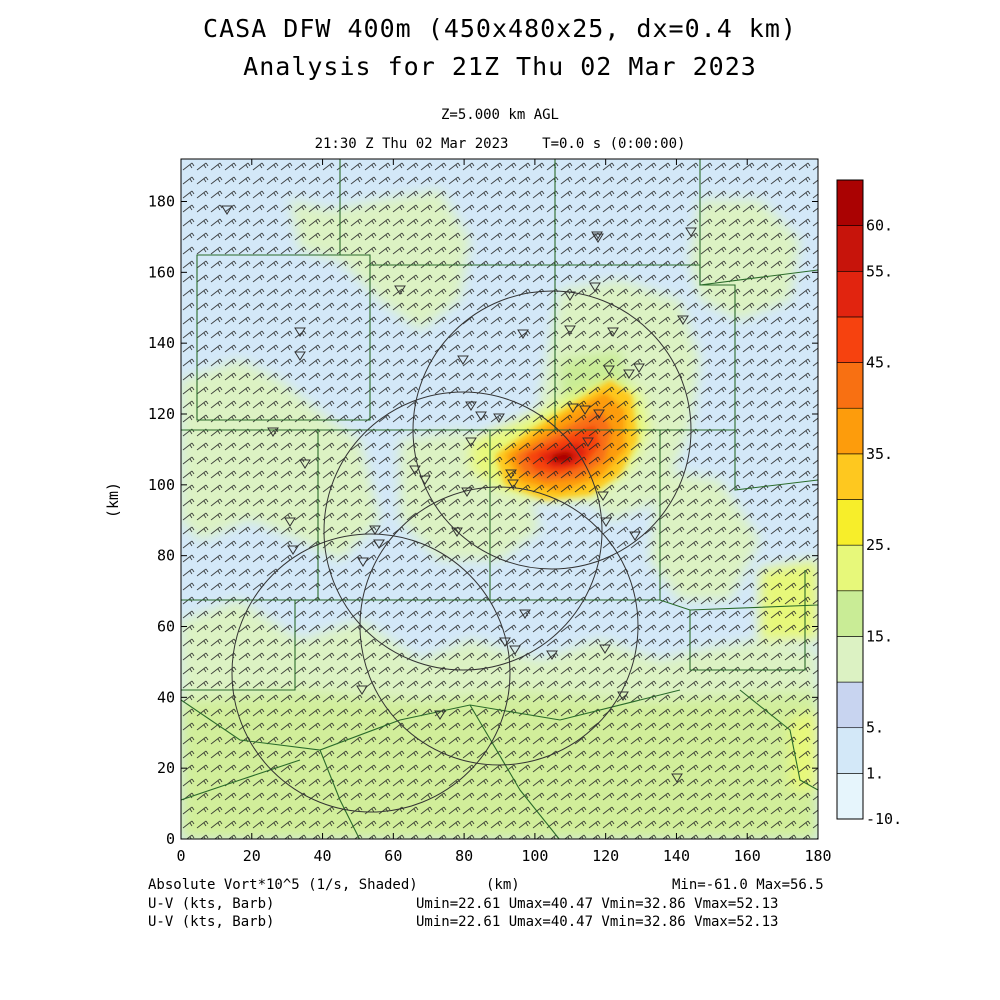  Describe the element at coordinates (879, 271) in the screenshot. I see `colorbar-label: 55.` at that location.